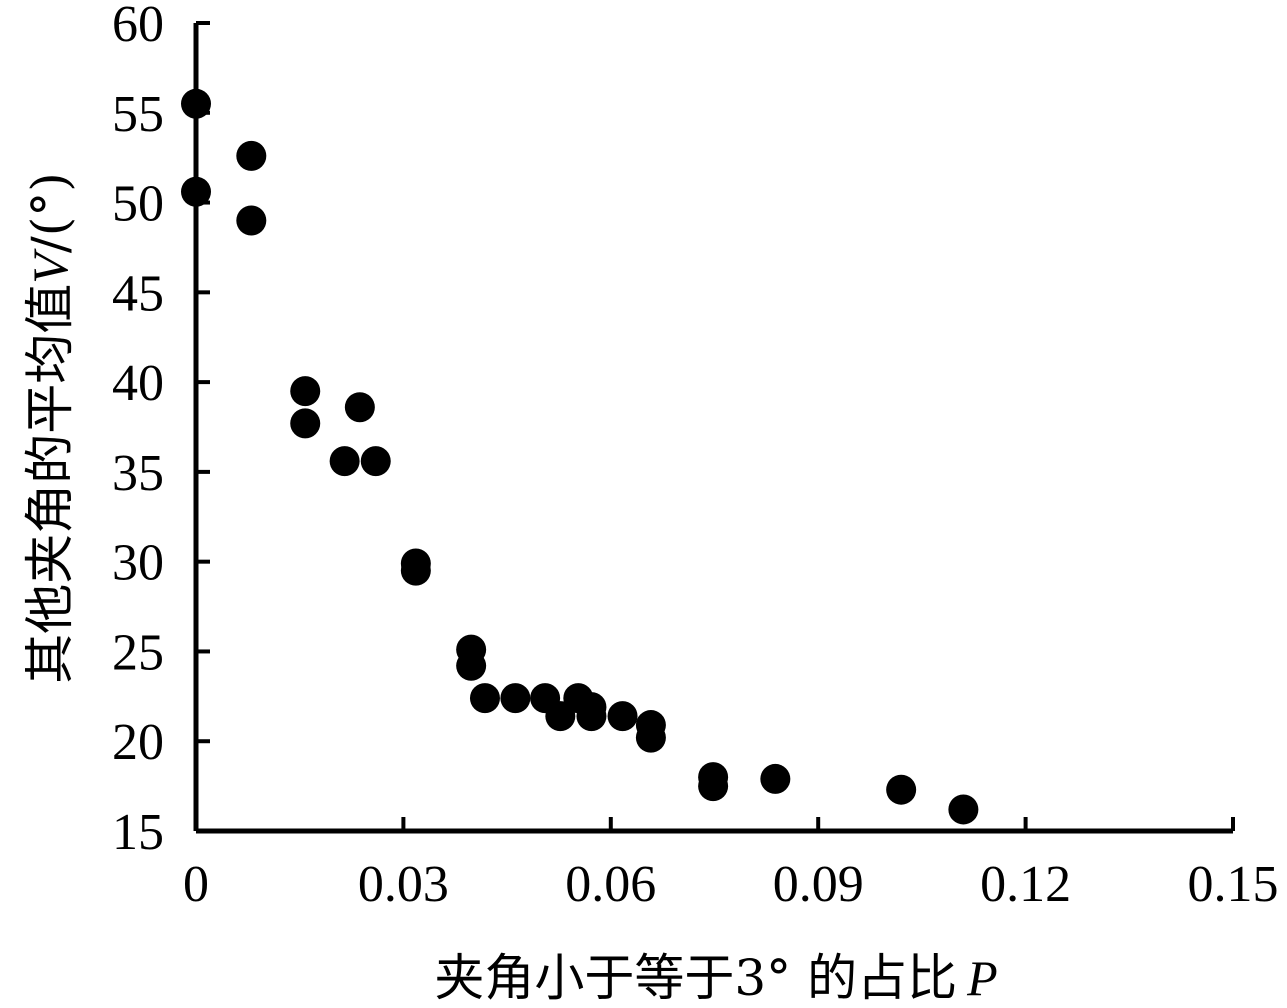 The width and height of the screenshot is (1287, 1008). I want to click on y-axis-title-text: 其他夹角的平均值, so click(50, 484).